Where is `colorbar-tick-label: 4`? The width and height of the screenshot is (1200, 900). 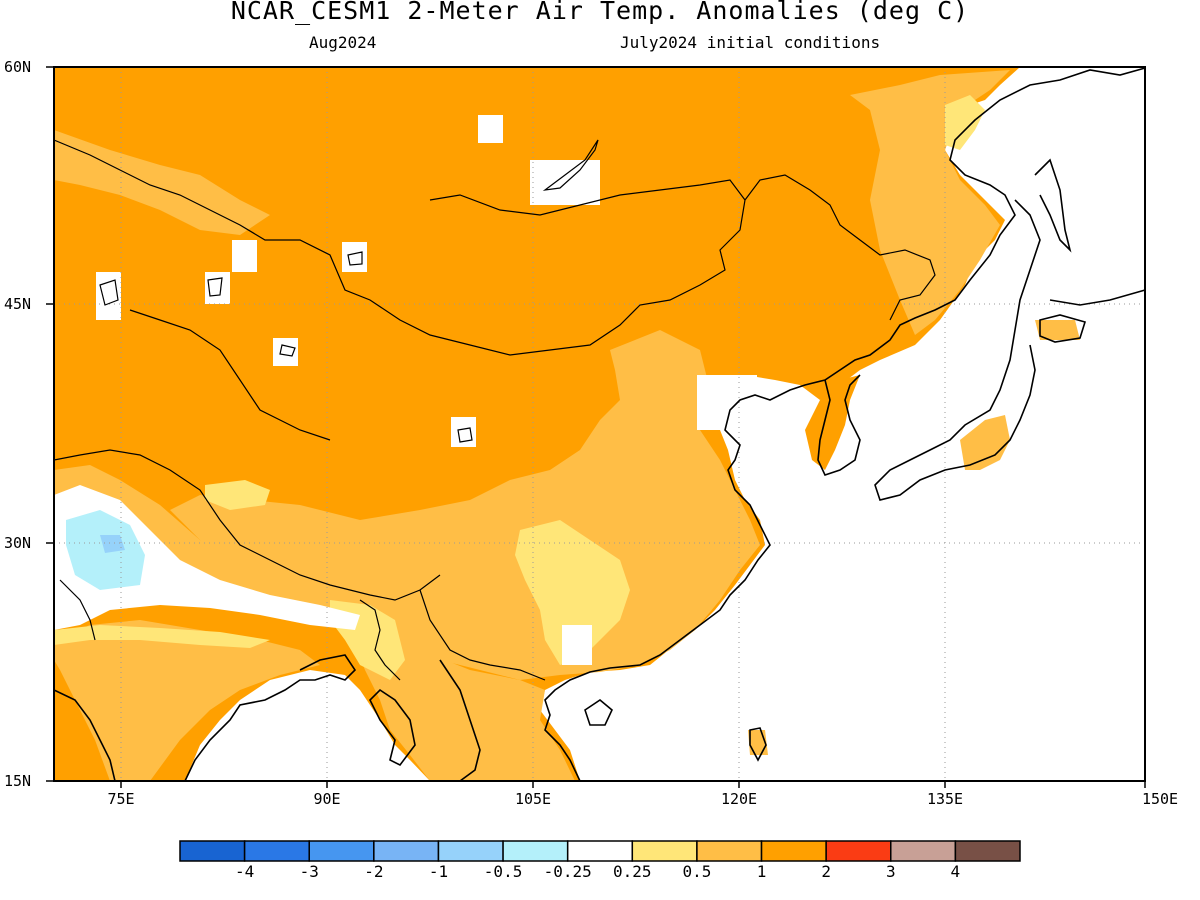
colorbar-tick-label: 4 is located at coordinates (955, 871).